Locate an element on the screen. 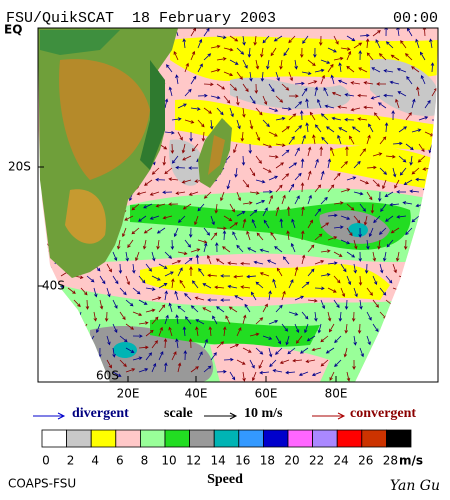 This screenshot has height=500, width=450. legend-scale: scale is located at coordinates (178, 413).